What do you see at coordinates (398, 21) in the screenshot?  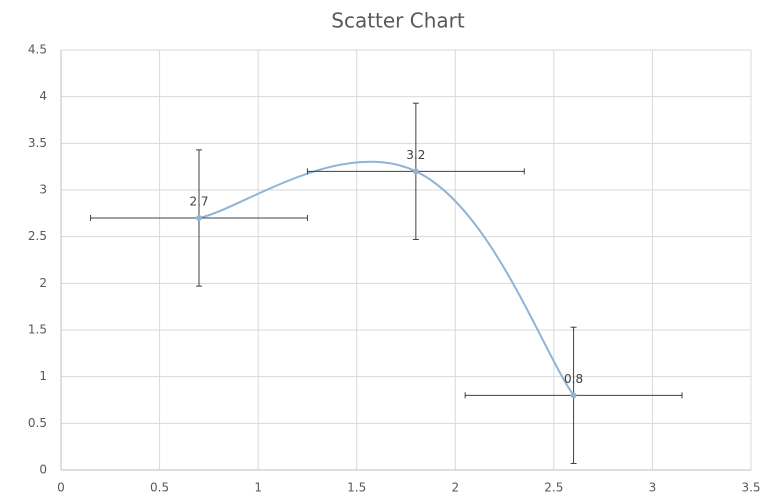 I see `chart-title: Scatter Chart` at bounding box center [398, 21].